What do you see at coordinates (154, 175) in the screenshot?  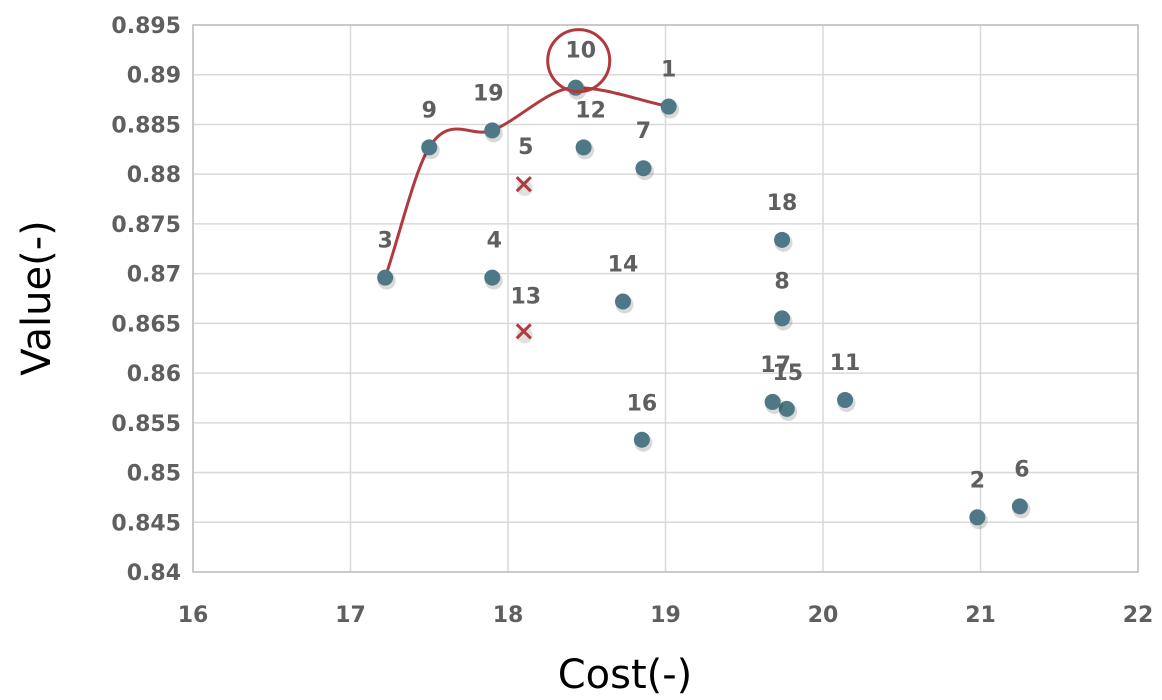 I see `y-tick-label: 0.88` at bounding box center [154, 175].